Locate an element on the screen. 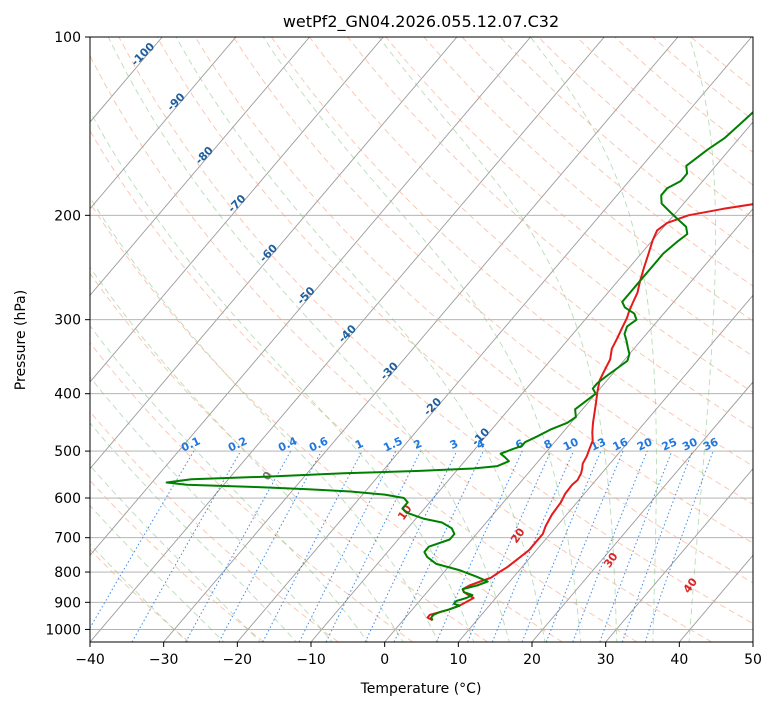 The width and height of the screenshot is (775, 708). x-tick-label: 0 is located at coordinates (384, 660).